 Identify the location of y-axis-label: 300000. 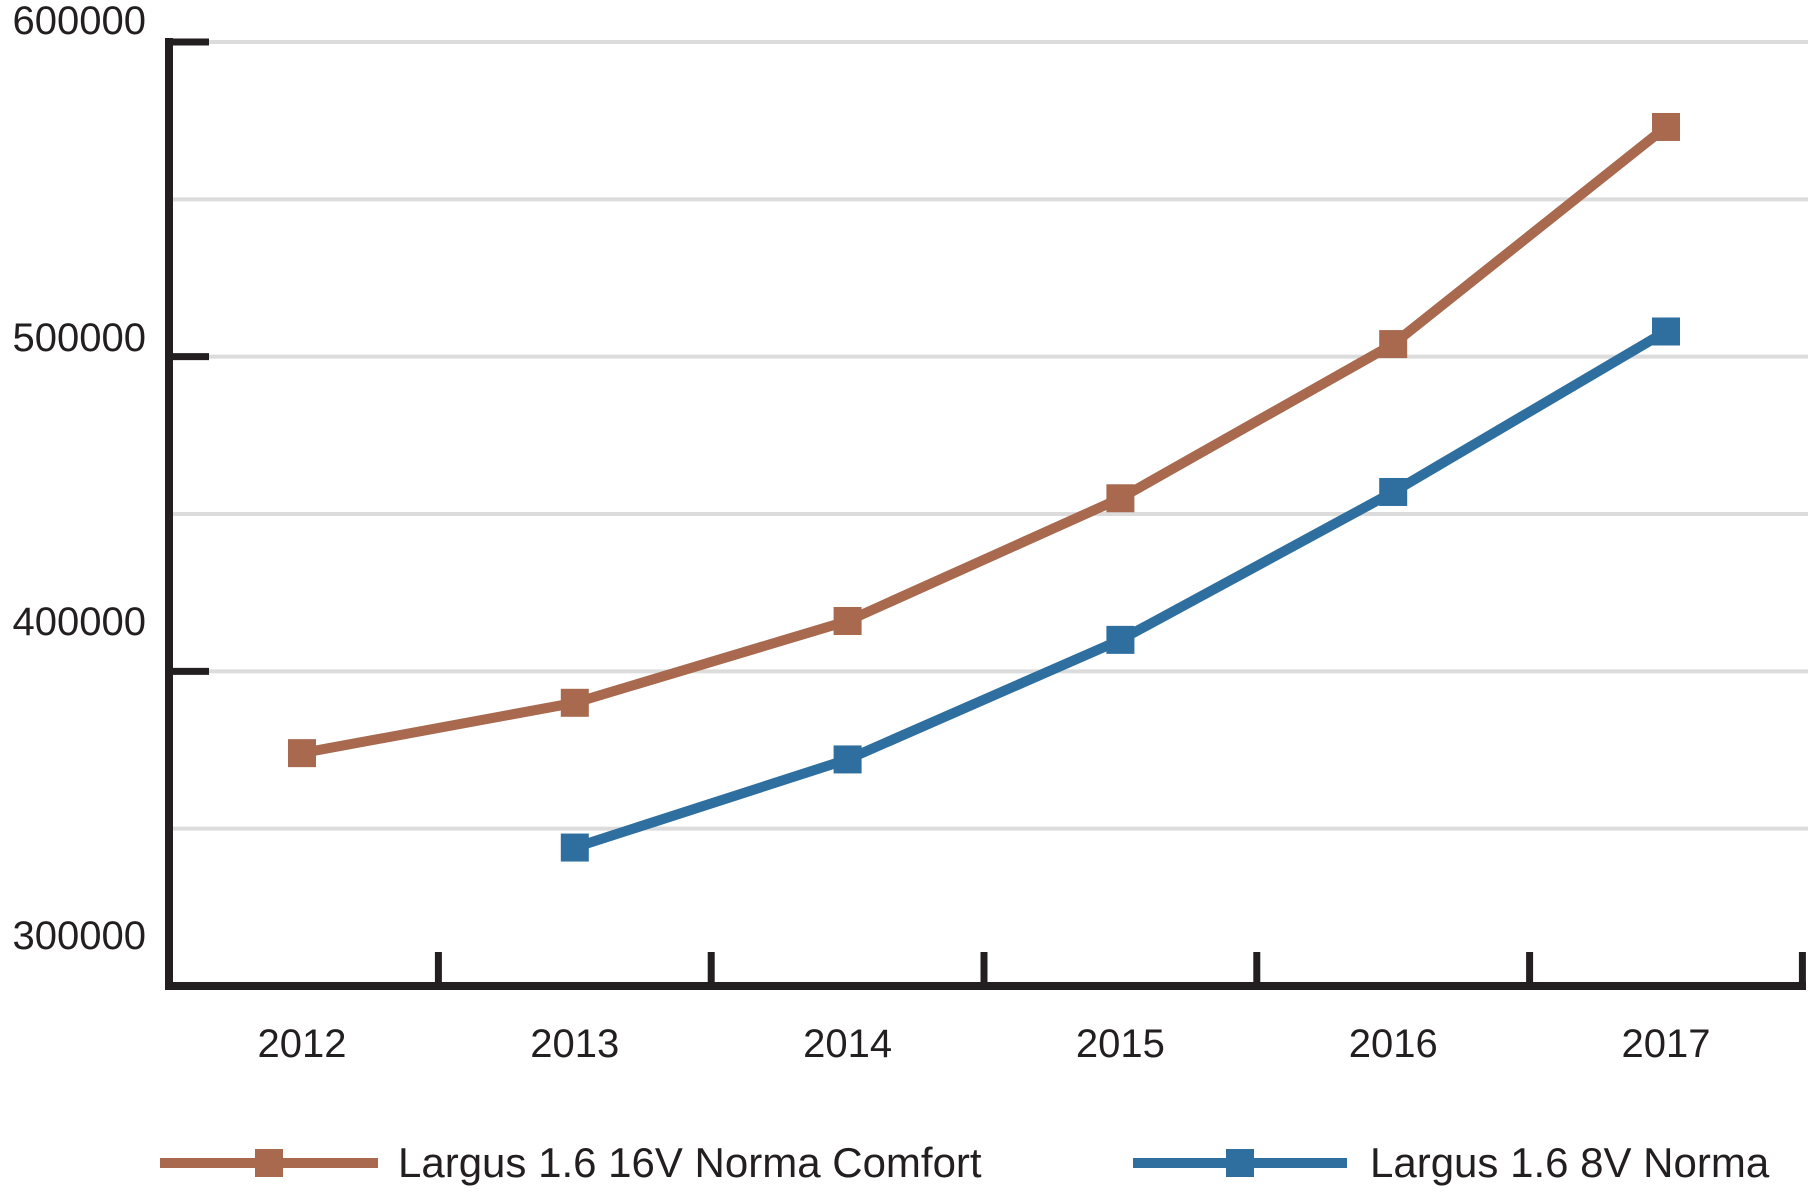
(79, 936).